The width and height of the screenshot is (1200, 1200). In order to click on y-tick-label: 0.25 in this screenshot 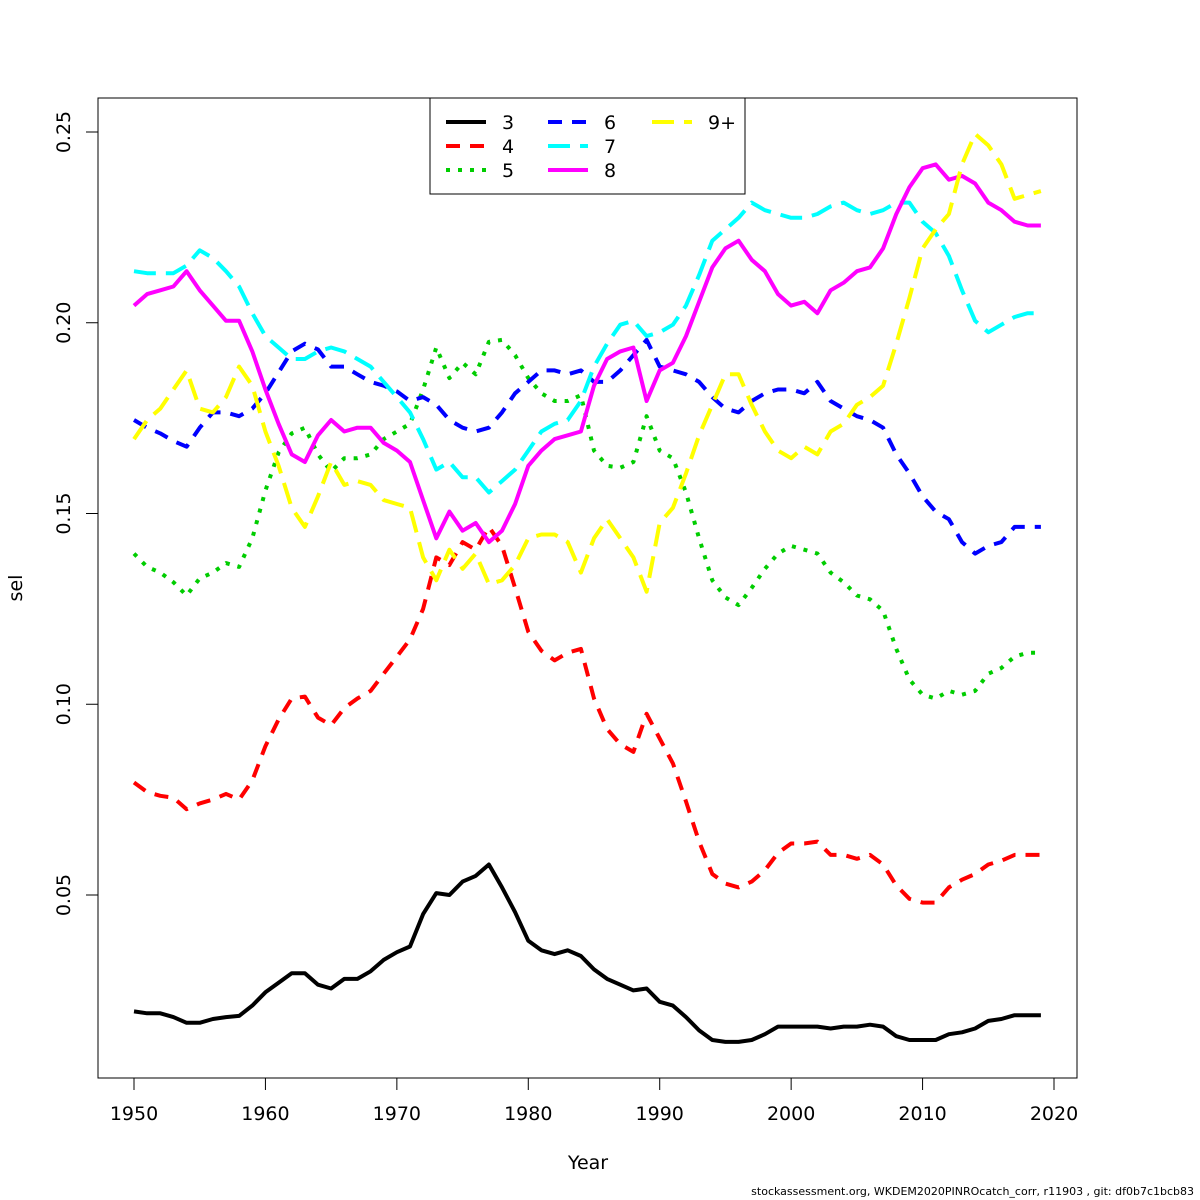, I will do `click(64, 132)`.